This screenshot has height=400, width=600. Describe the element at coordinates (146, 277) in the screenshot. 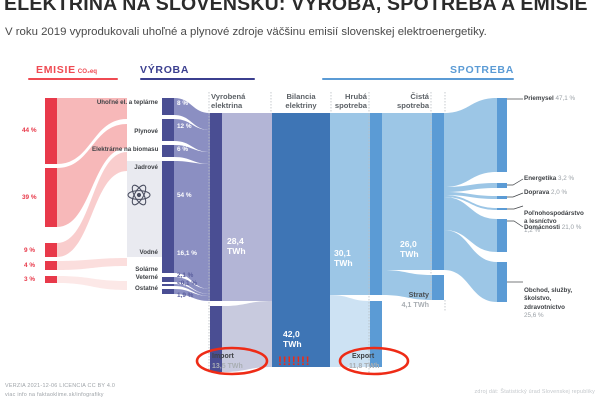

I see `source-label-veterne: Veterné` at that location.